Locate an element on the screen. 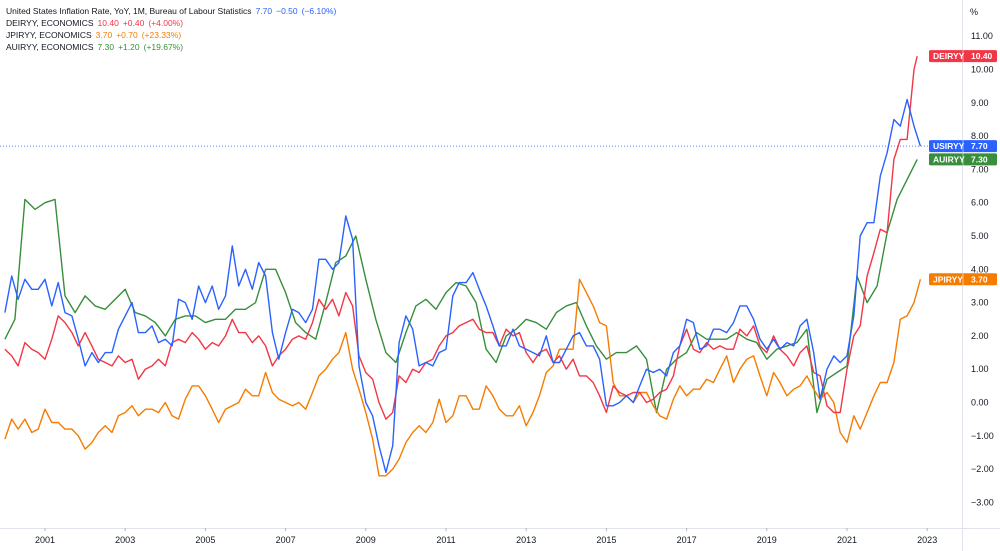  x-tick-label: 2003 is located at coordinates (125, 540).